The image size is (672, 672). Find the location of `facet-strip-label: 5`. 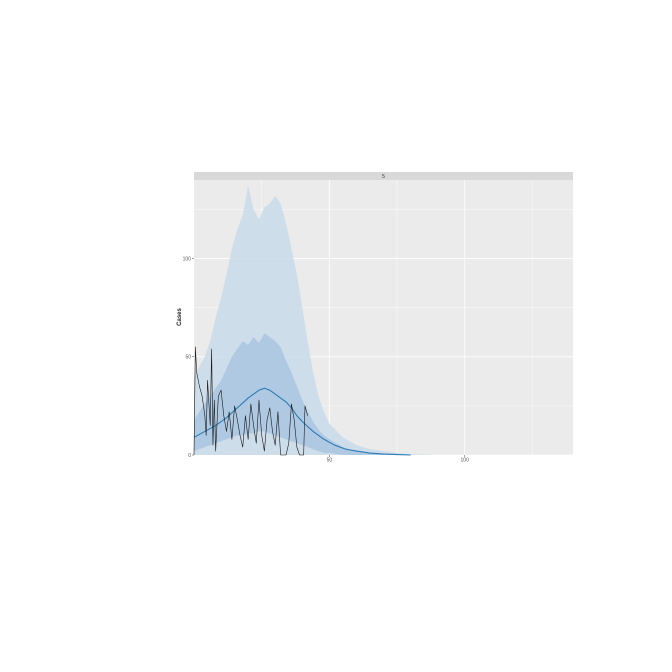

facet-strip-label: 5 is located at coordinates (383, 177).